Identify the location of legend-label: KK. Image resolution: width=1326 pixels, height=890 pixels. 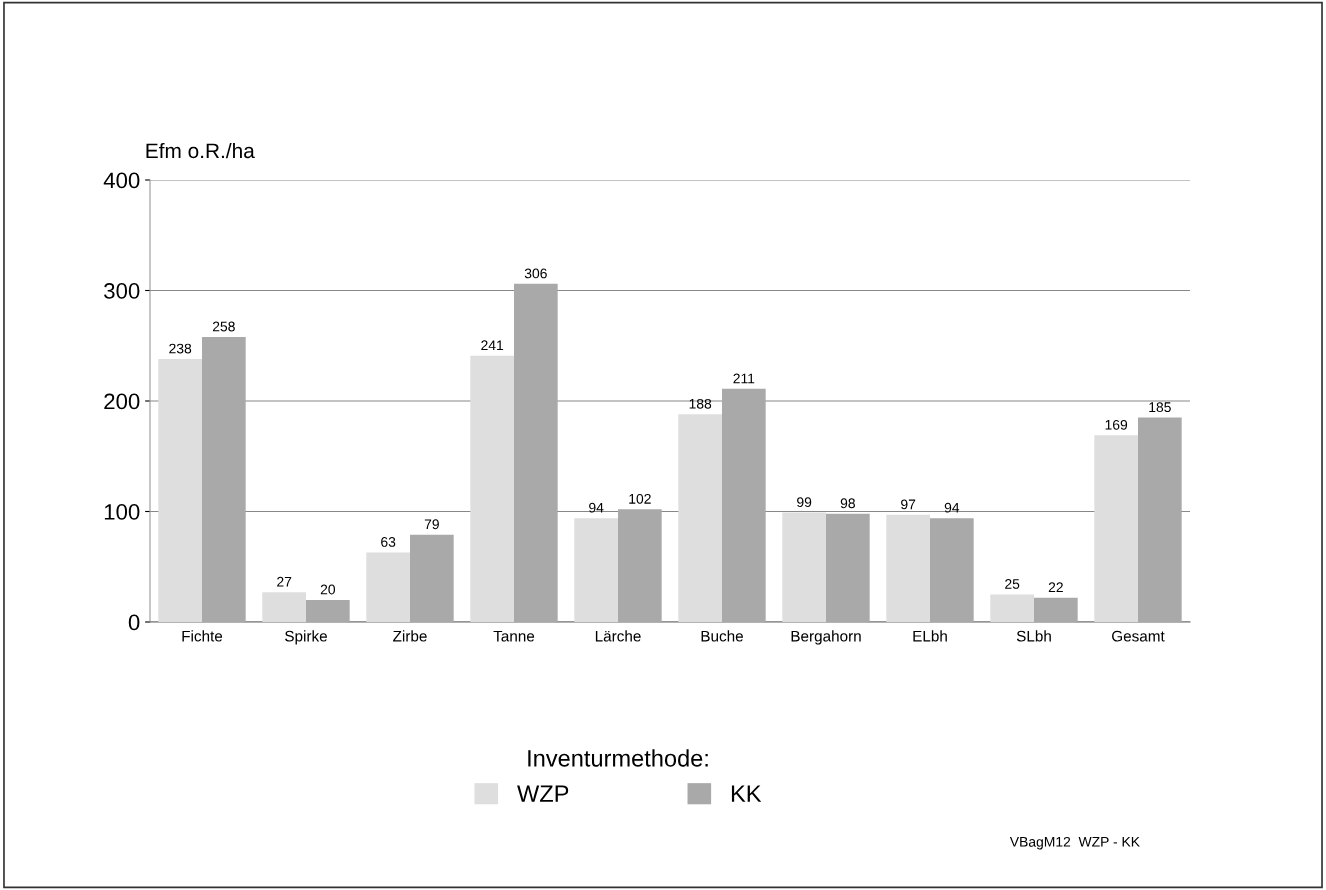
(746, 793).